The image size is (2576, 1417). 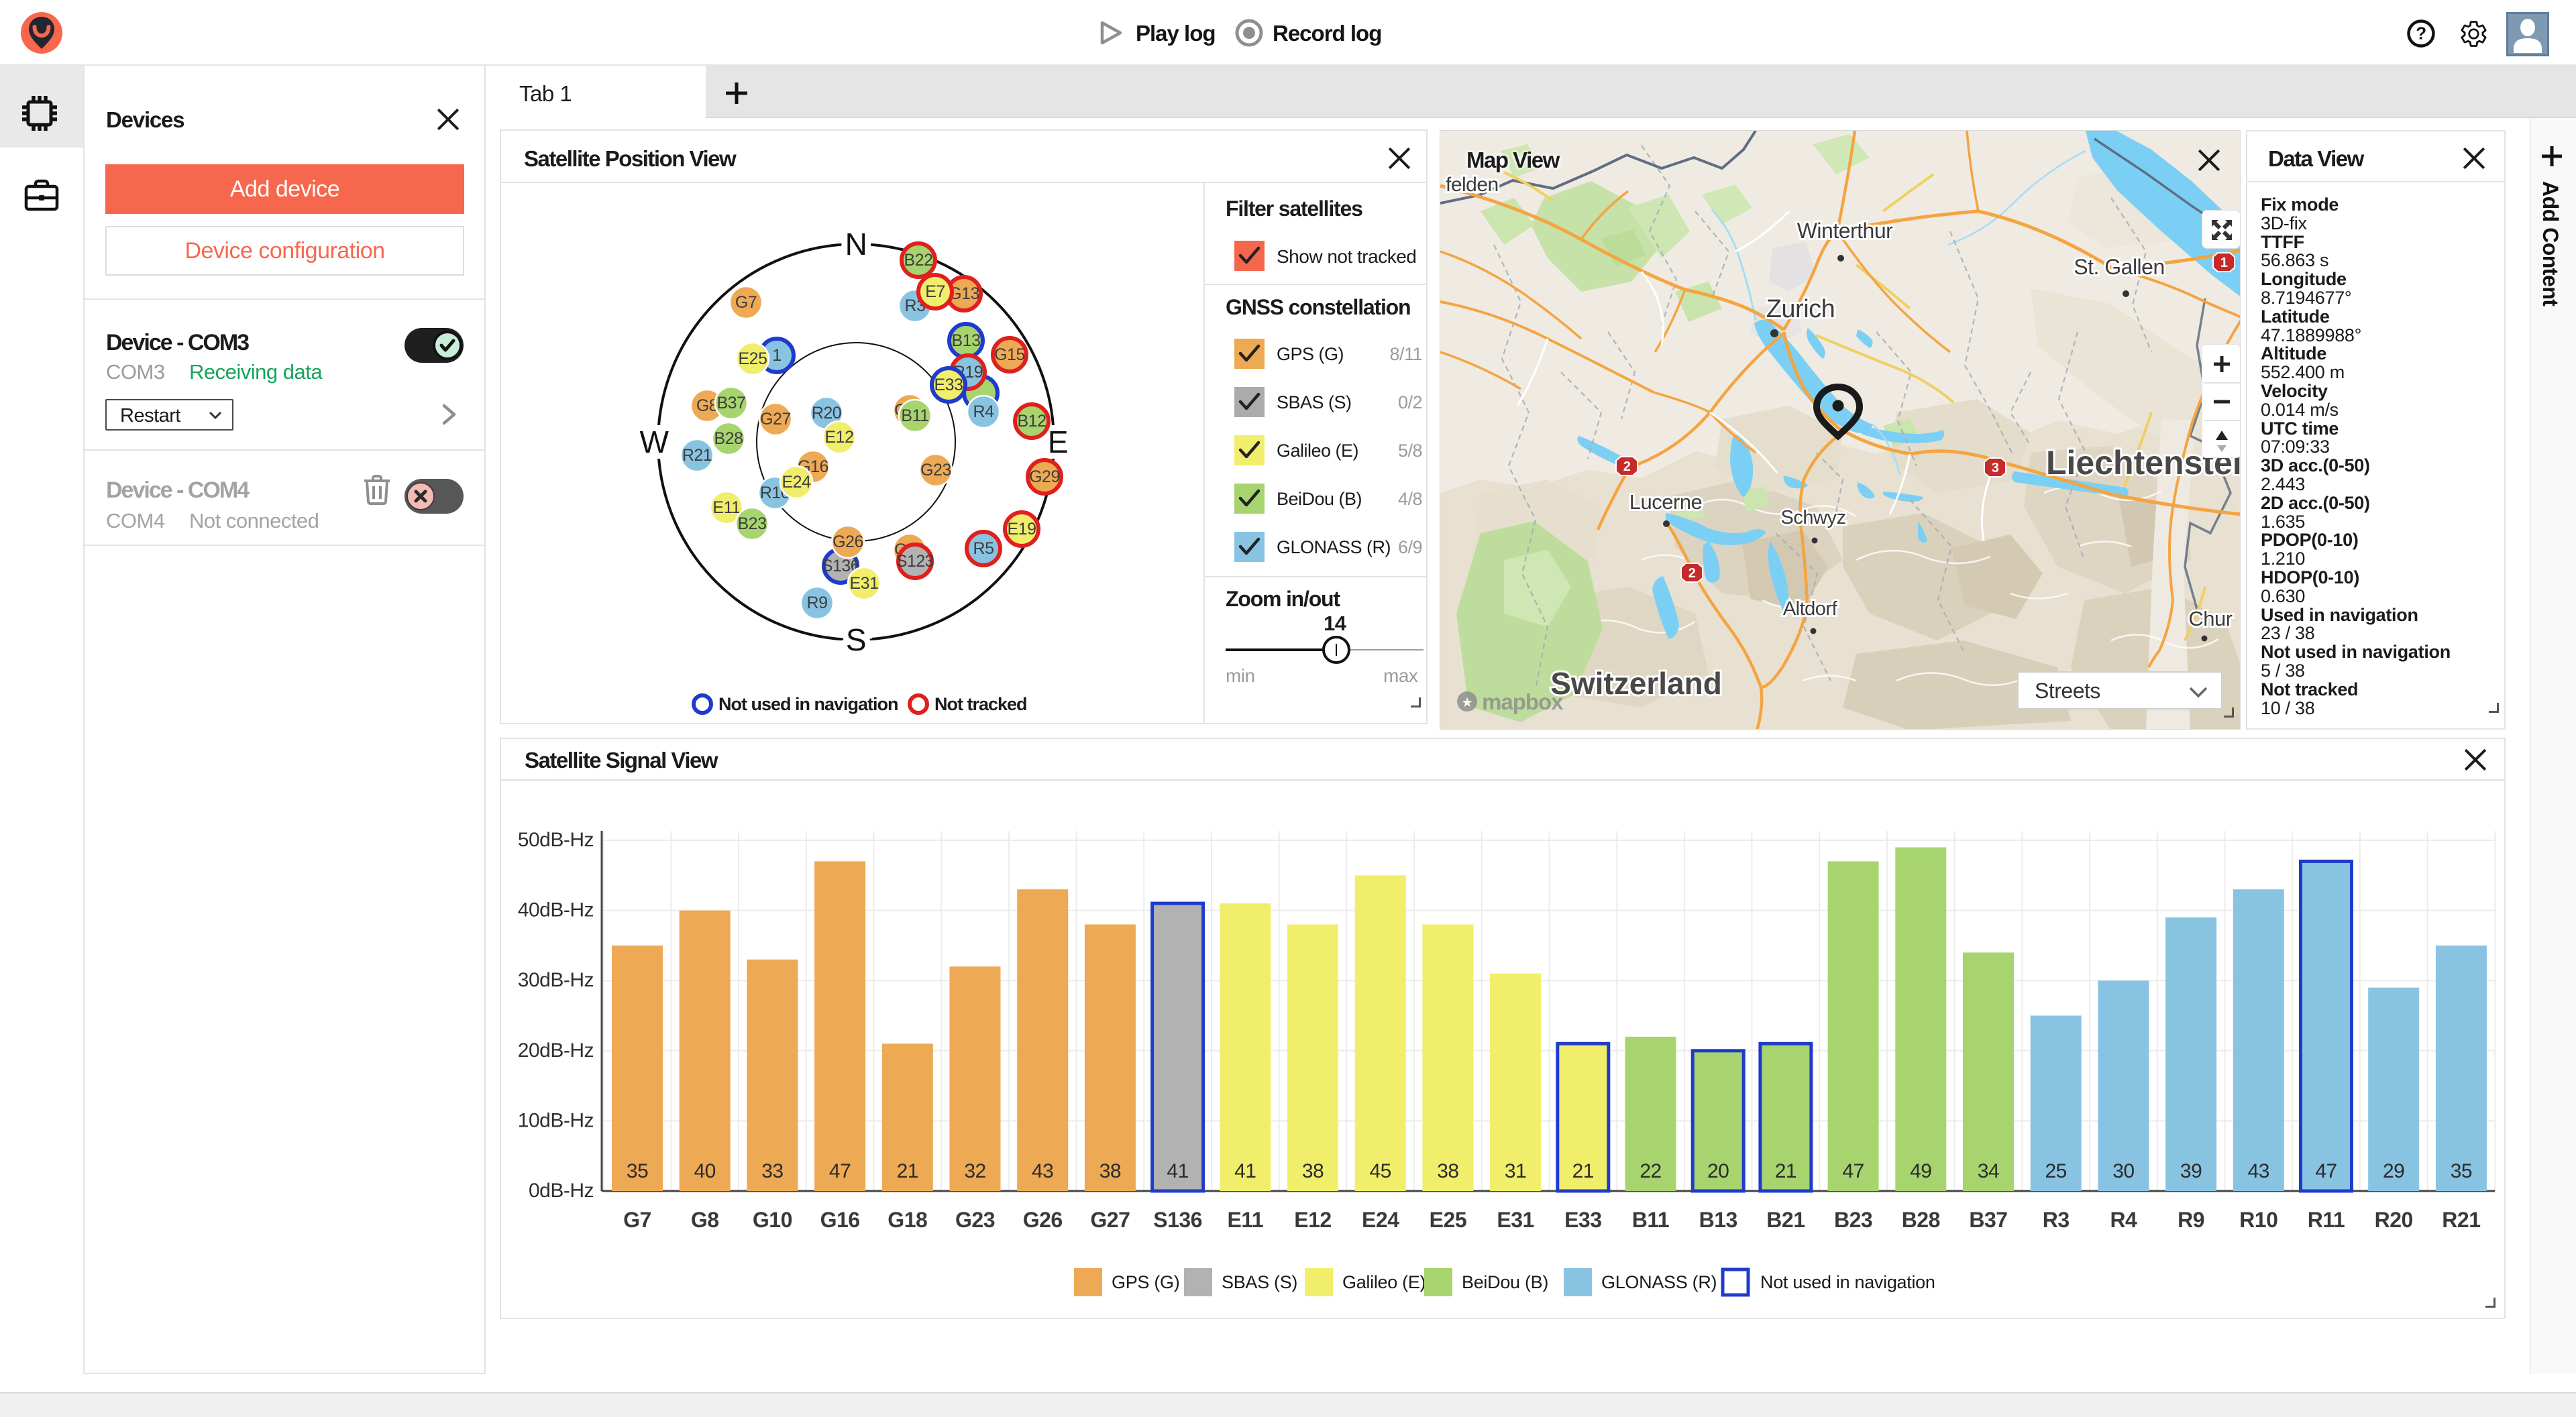 I want to click on svg-text: Lucerne, so click(x=1666, y=502).